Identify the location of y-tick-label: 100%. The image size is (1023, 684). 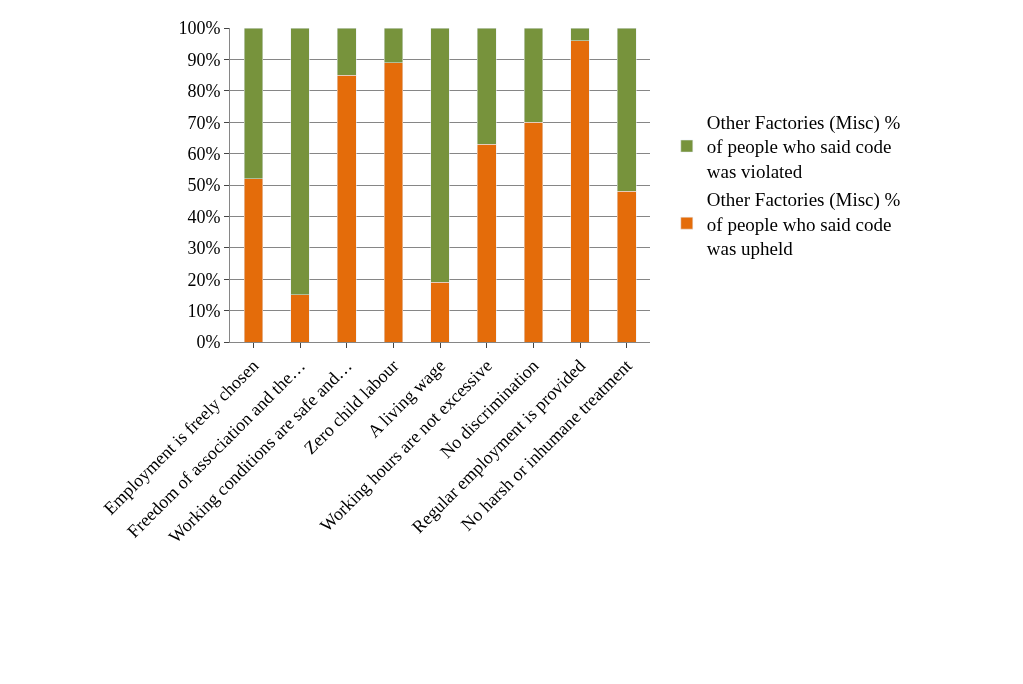
(199, 28).